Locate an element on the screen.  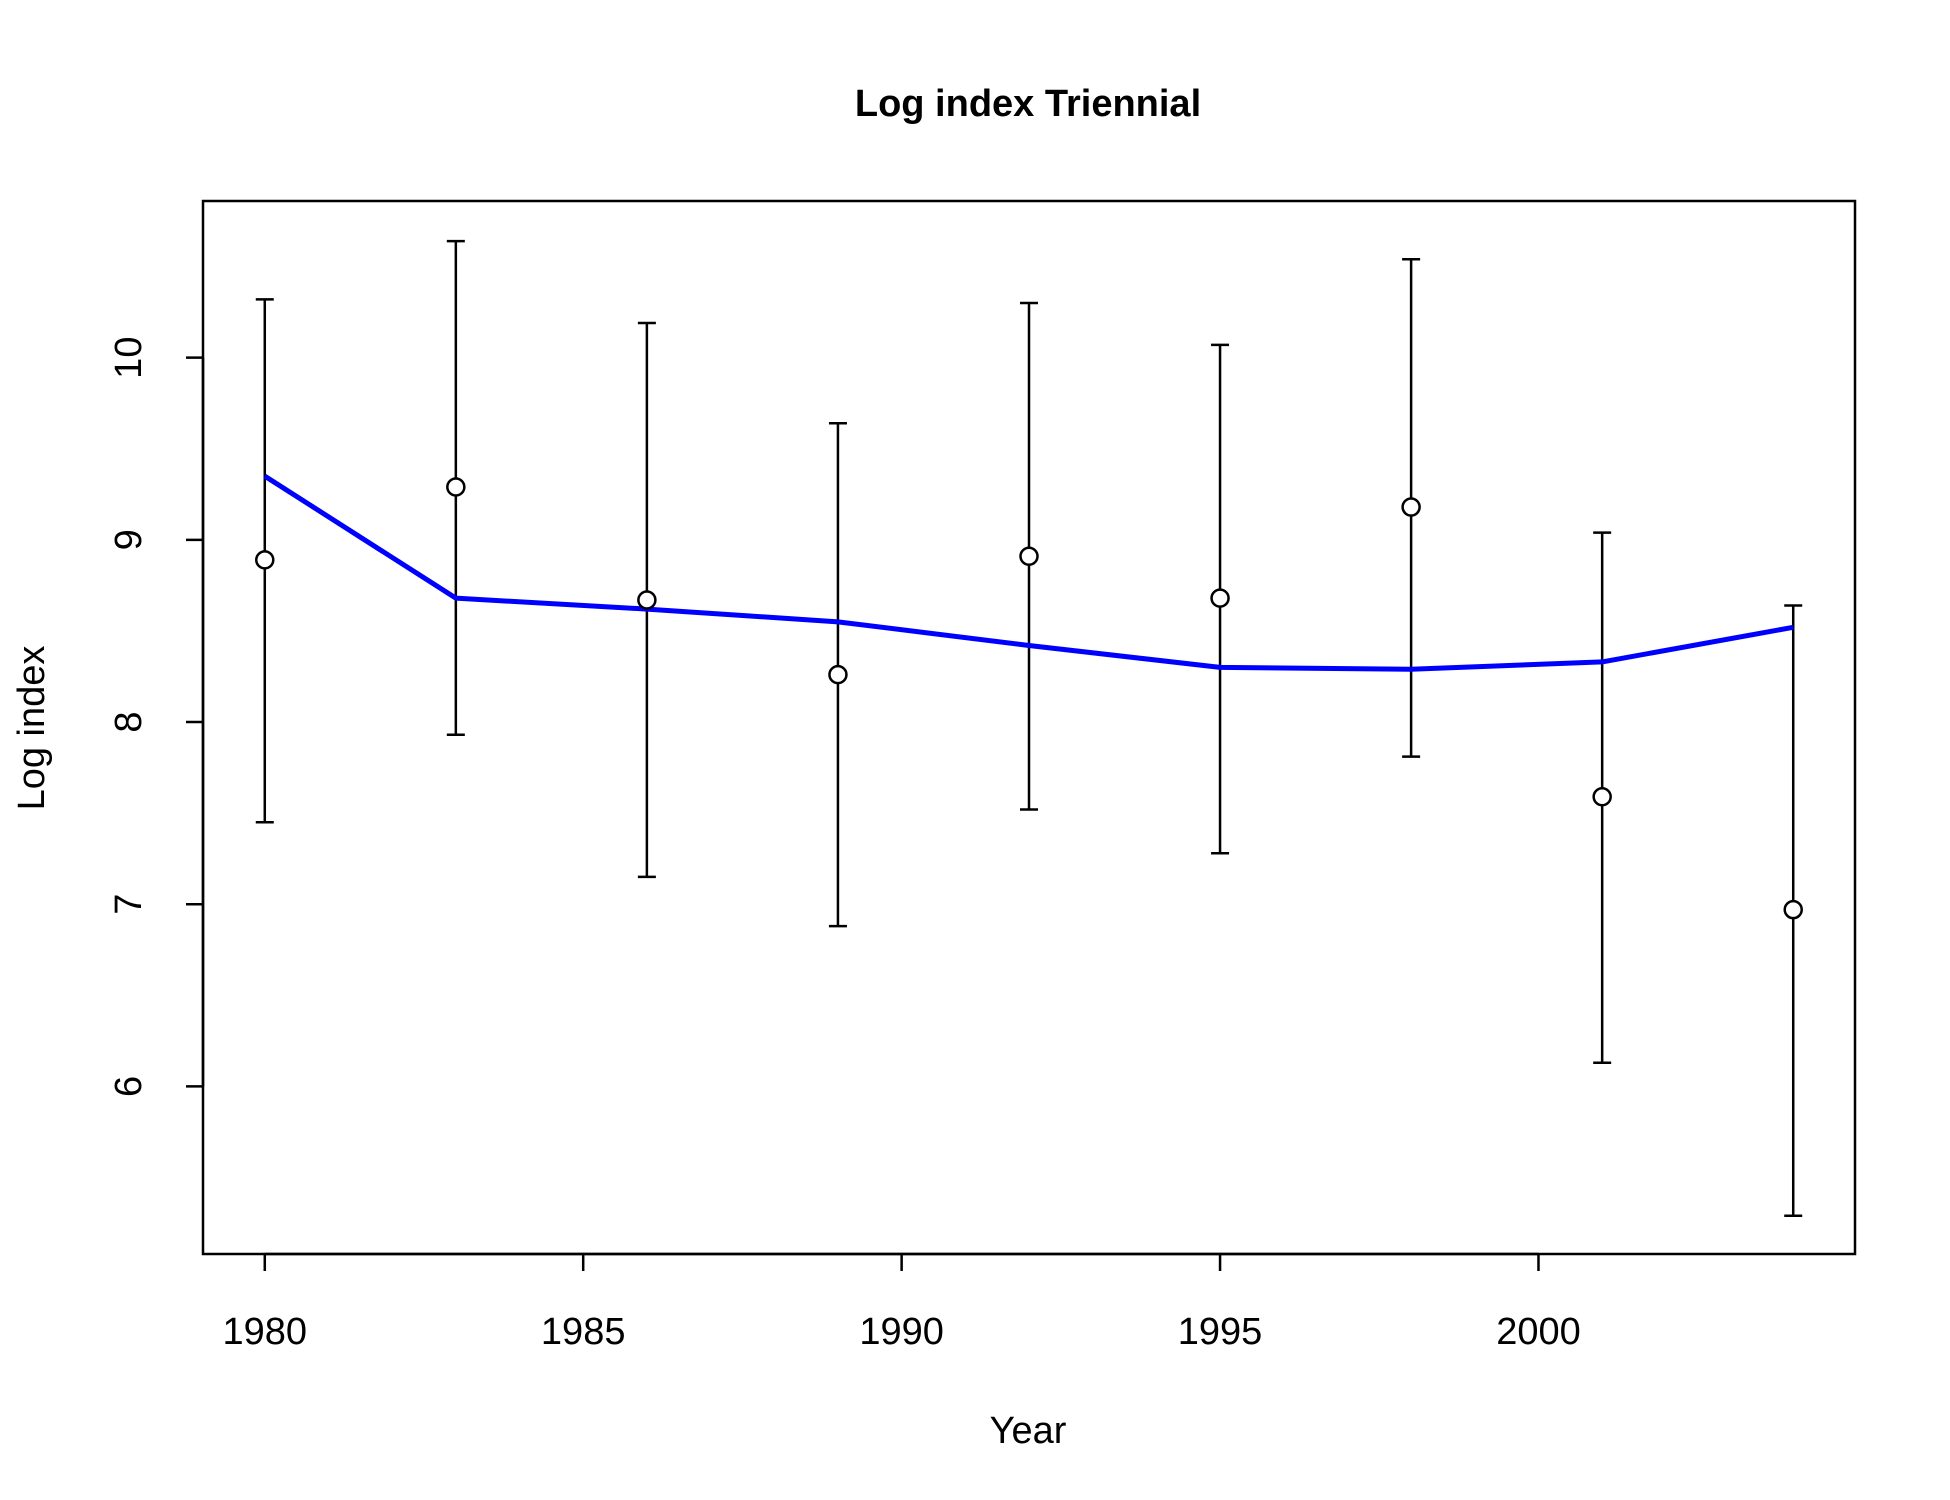
chart-title: Log index Triennial is located at coordinates (1028, 104).